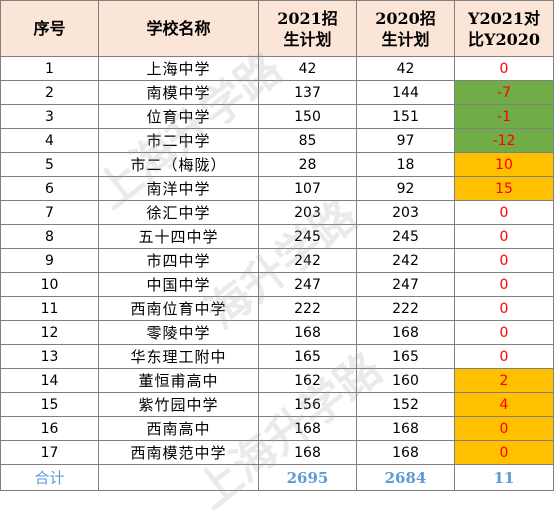 The image size is (554, 522). Describe the element at coordinates (178, 28) in the screenshot. I see `header-school-name: 学校名称` at that location.